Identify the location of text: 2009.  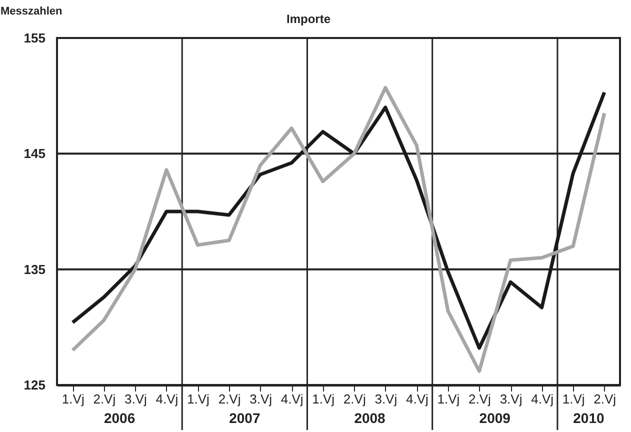
(495, 418).